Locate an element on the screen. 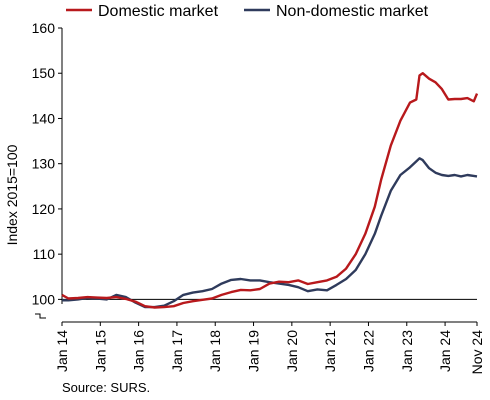  y-tick-label: 110 is located at coordinates (44, 254).